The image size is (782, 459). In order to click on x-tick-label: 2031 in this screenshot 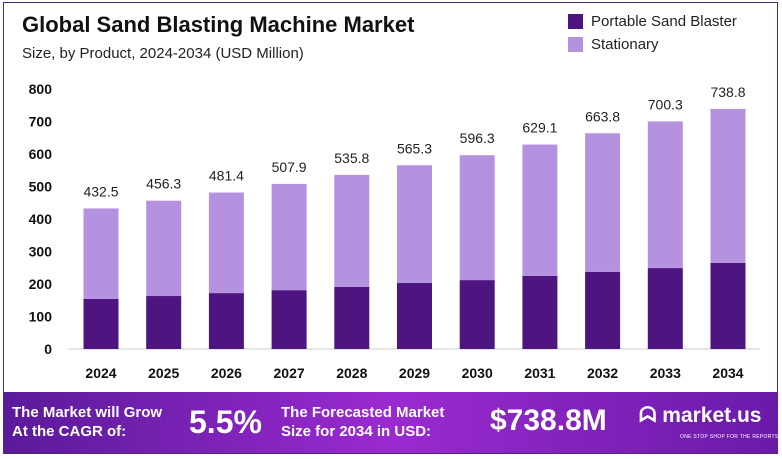, I will do `click(539, 373)`.